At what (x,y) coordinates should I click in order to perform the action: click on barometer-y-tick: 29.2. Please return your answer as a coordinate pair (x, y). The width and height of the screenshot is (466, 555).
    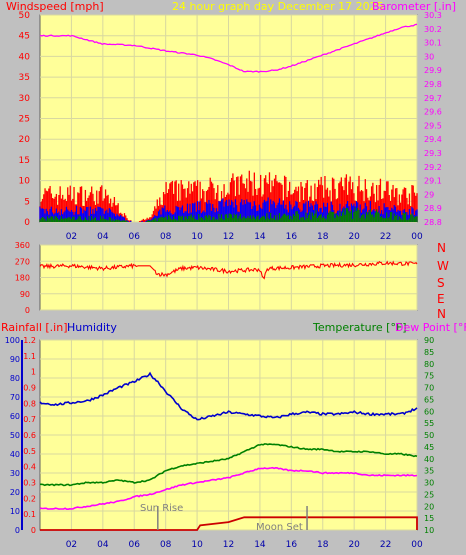
    Looking at the image, I should click on (433, 167).